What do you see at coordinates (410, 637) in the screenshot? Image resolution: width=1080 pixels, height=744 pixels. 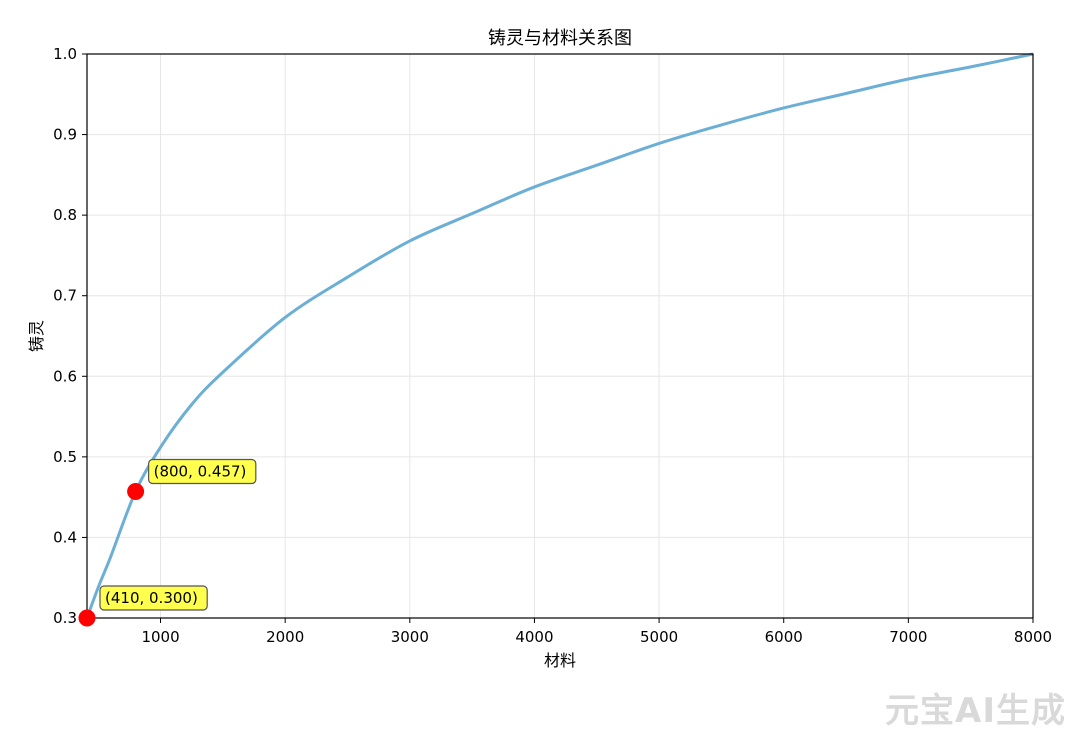 I see `x-tick-label: 3000` at bounding box center [410, 637].